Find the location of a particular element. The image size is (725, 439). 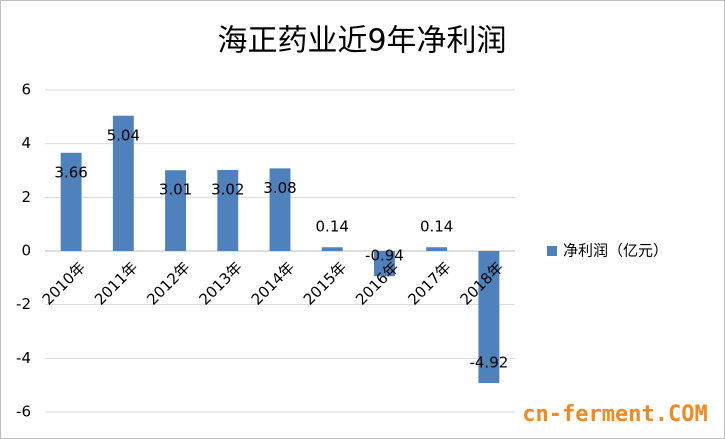

legend-label: 净利润（亿元） is located at coordinates (615, 251).